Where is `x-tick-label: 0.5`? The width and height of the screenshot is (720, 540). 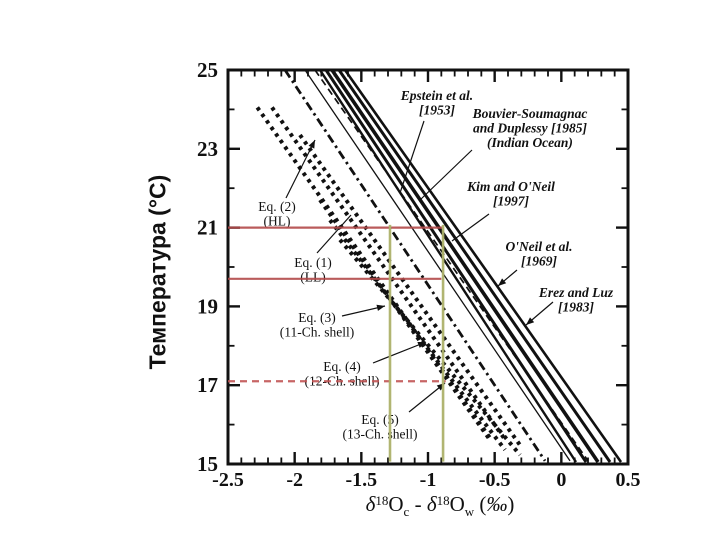
x-tick-label: 0.5 is located at coordinates (628, 480).